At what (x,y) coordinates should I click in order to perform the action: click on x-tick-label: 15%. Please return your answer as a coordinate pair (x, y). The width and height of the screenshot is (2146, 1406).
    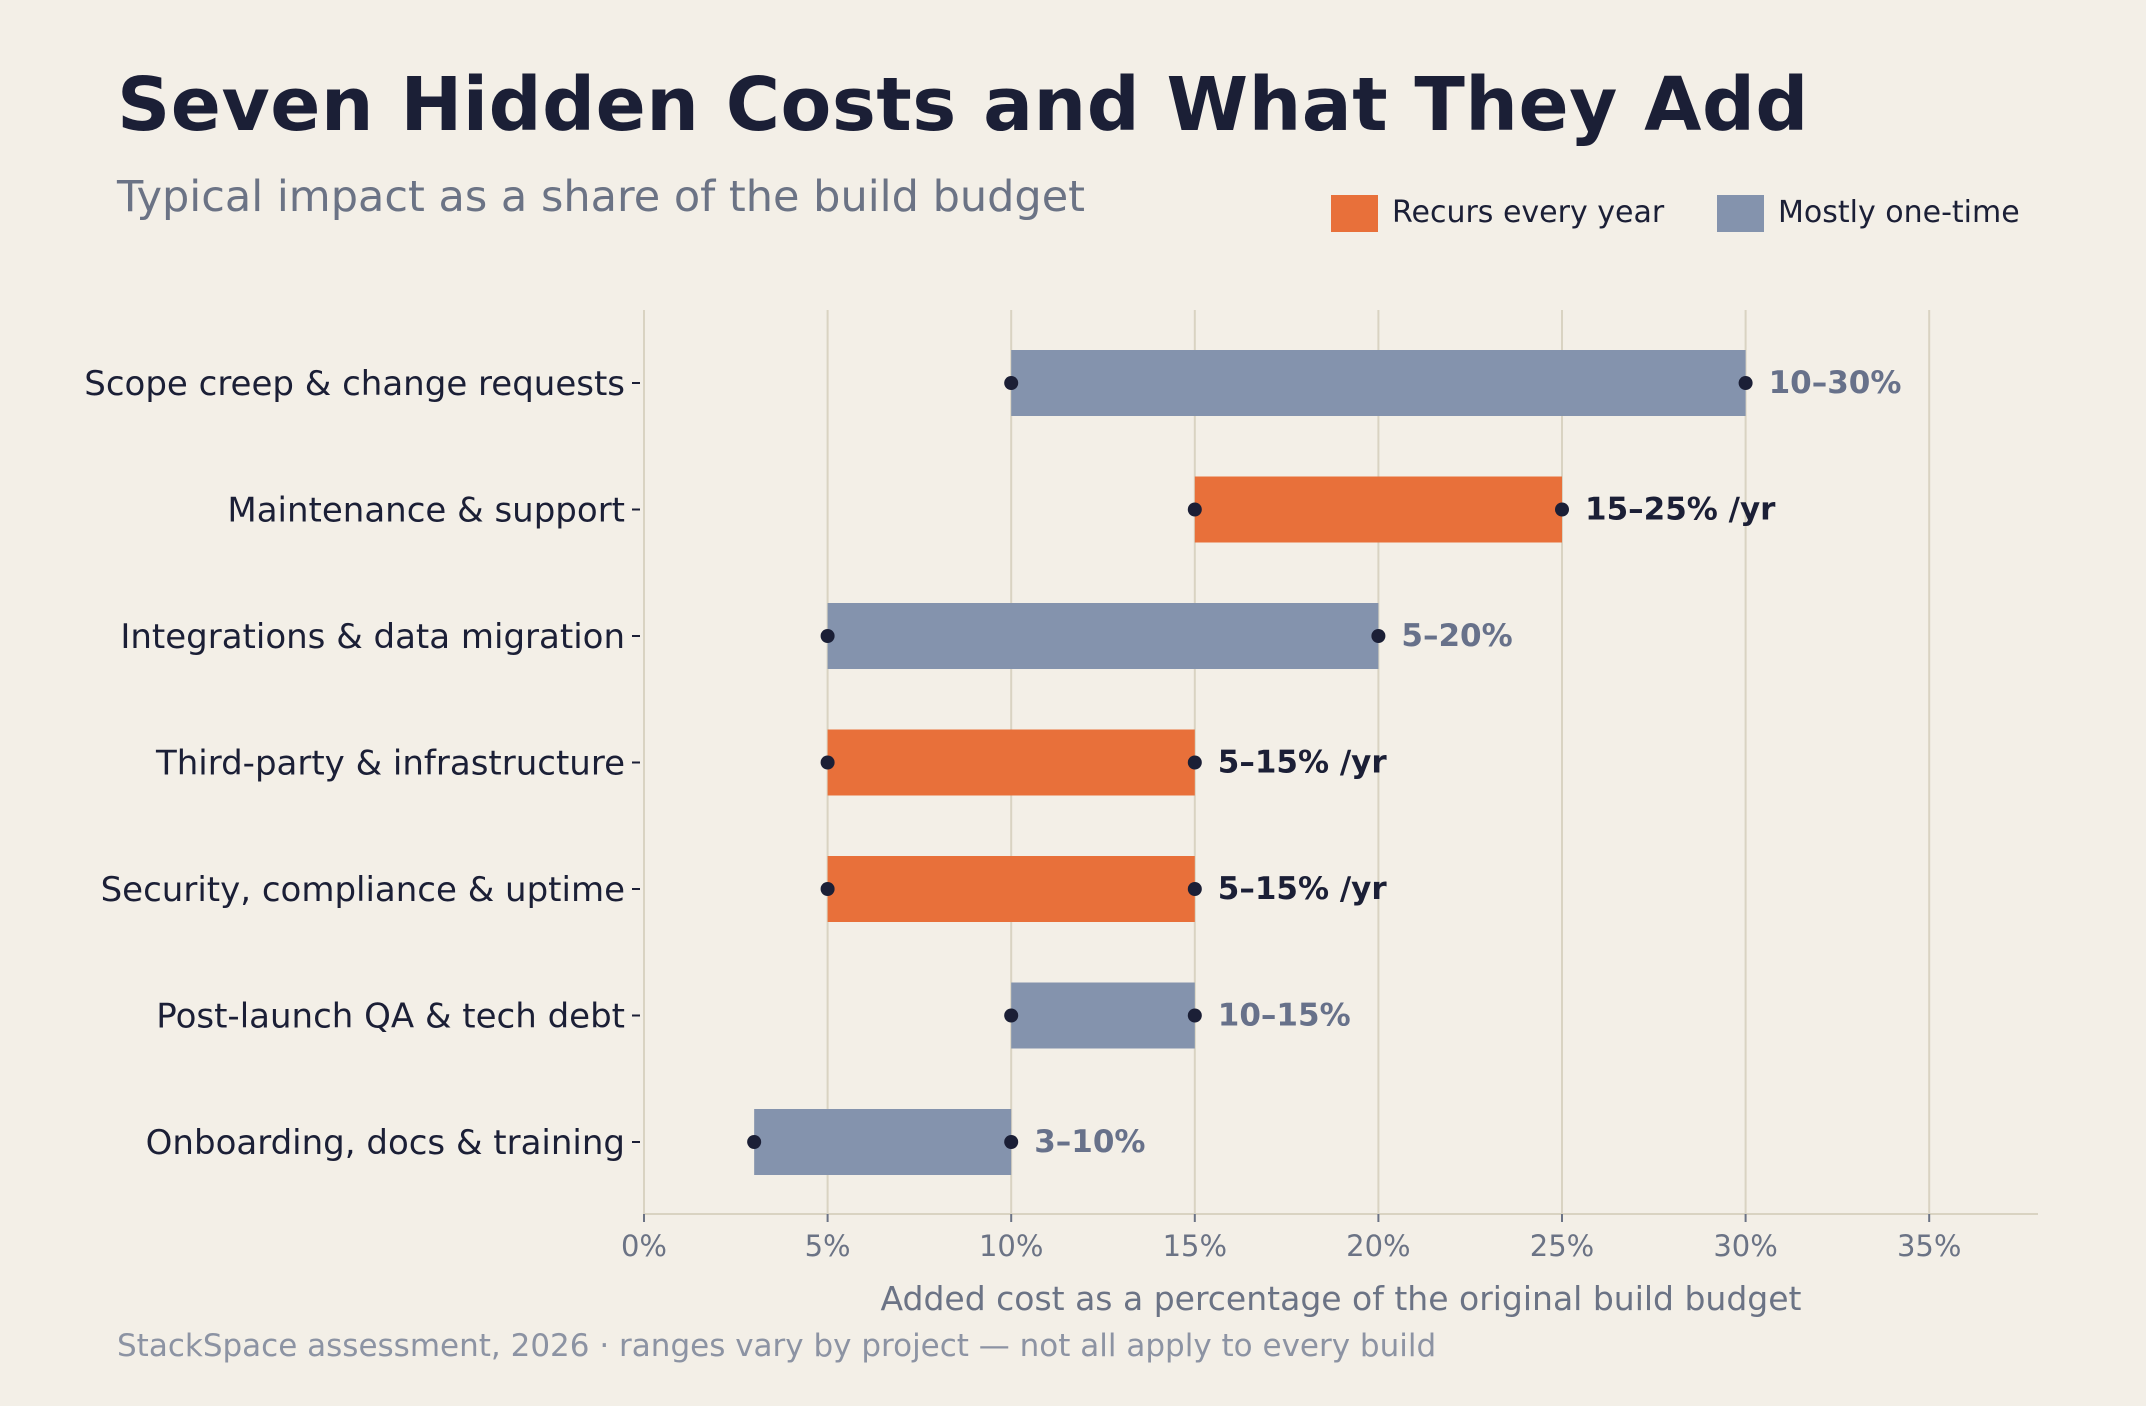
    Looking at the image, I should click on (1195, 1246).